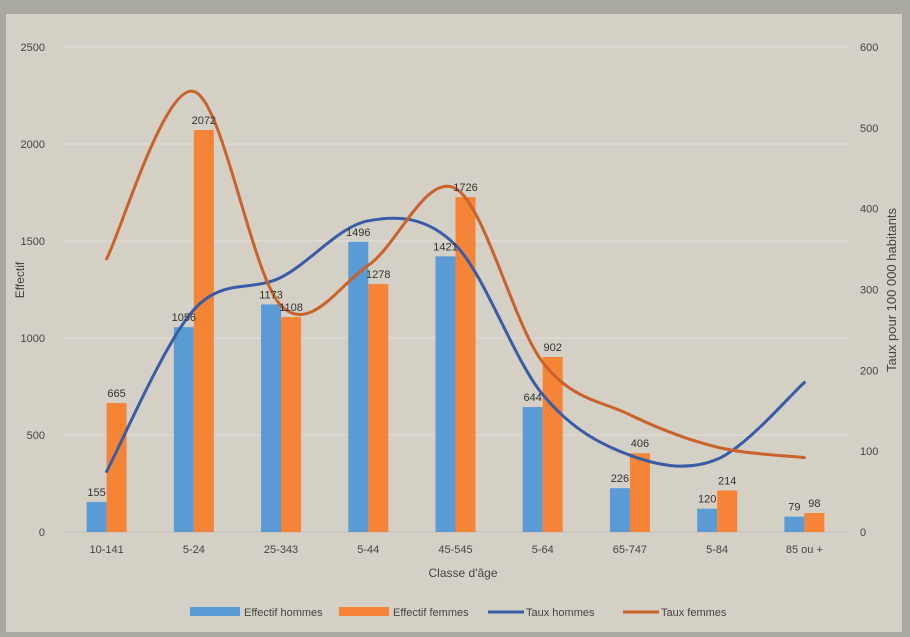 This screenshot has width=910, height=637. Describe the element at coordinates (281, 550) in the screenshot. I see `x-tick-label: 25-343` at that location.